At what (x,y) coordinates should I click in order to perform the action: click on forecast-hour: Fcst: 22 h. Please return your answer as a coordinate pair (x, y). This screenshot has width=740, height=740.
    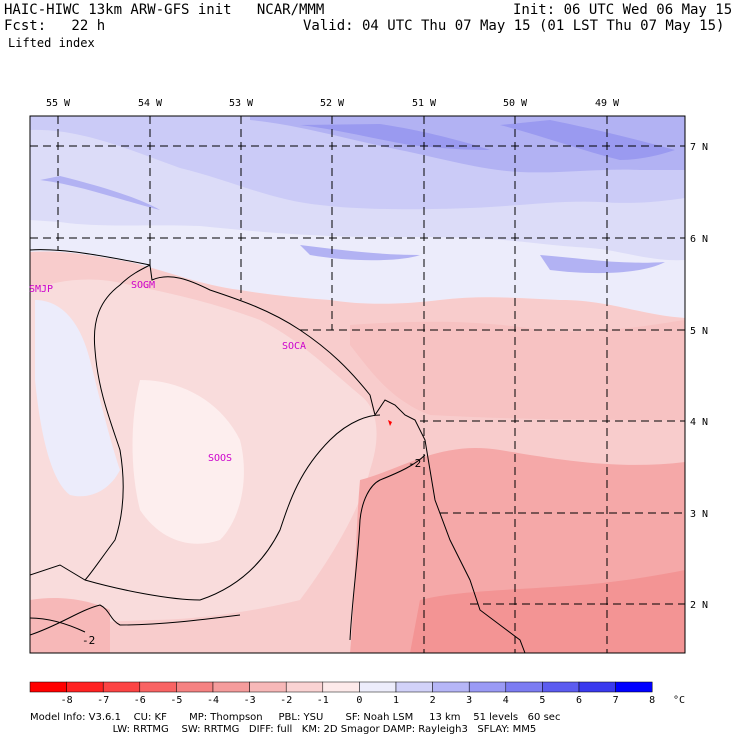
    Looking at the image, I should click on (55, 26).